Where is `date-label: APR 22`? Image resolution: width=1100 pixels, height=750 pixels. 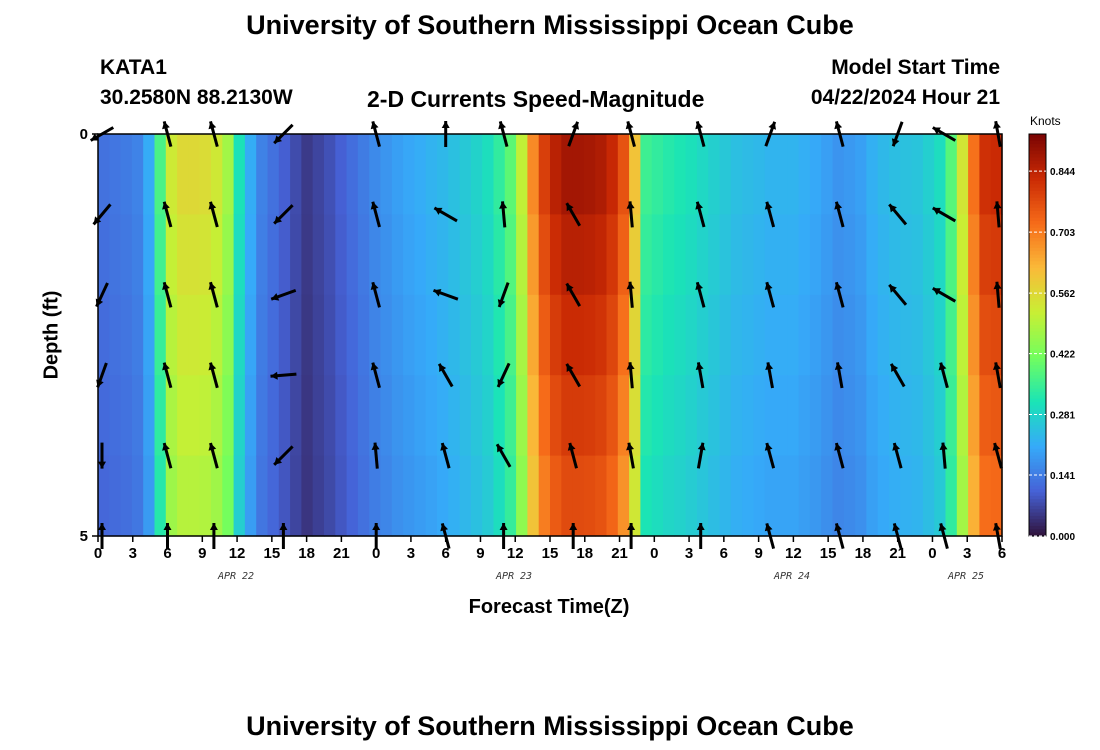 date-label: APR 22 is located at coordinates (235, 576).